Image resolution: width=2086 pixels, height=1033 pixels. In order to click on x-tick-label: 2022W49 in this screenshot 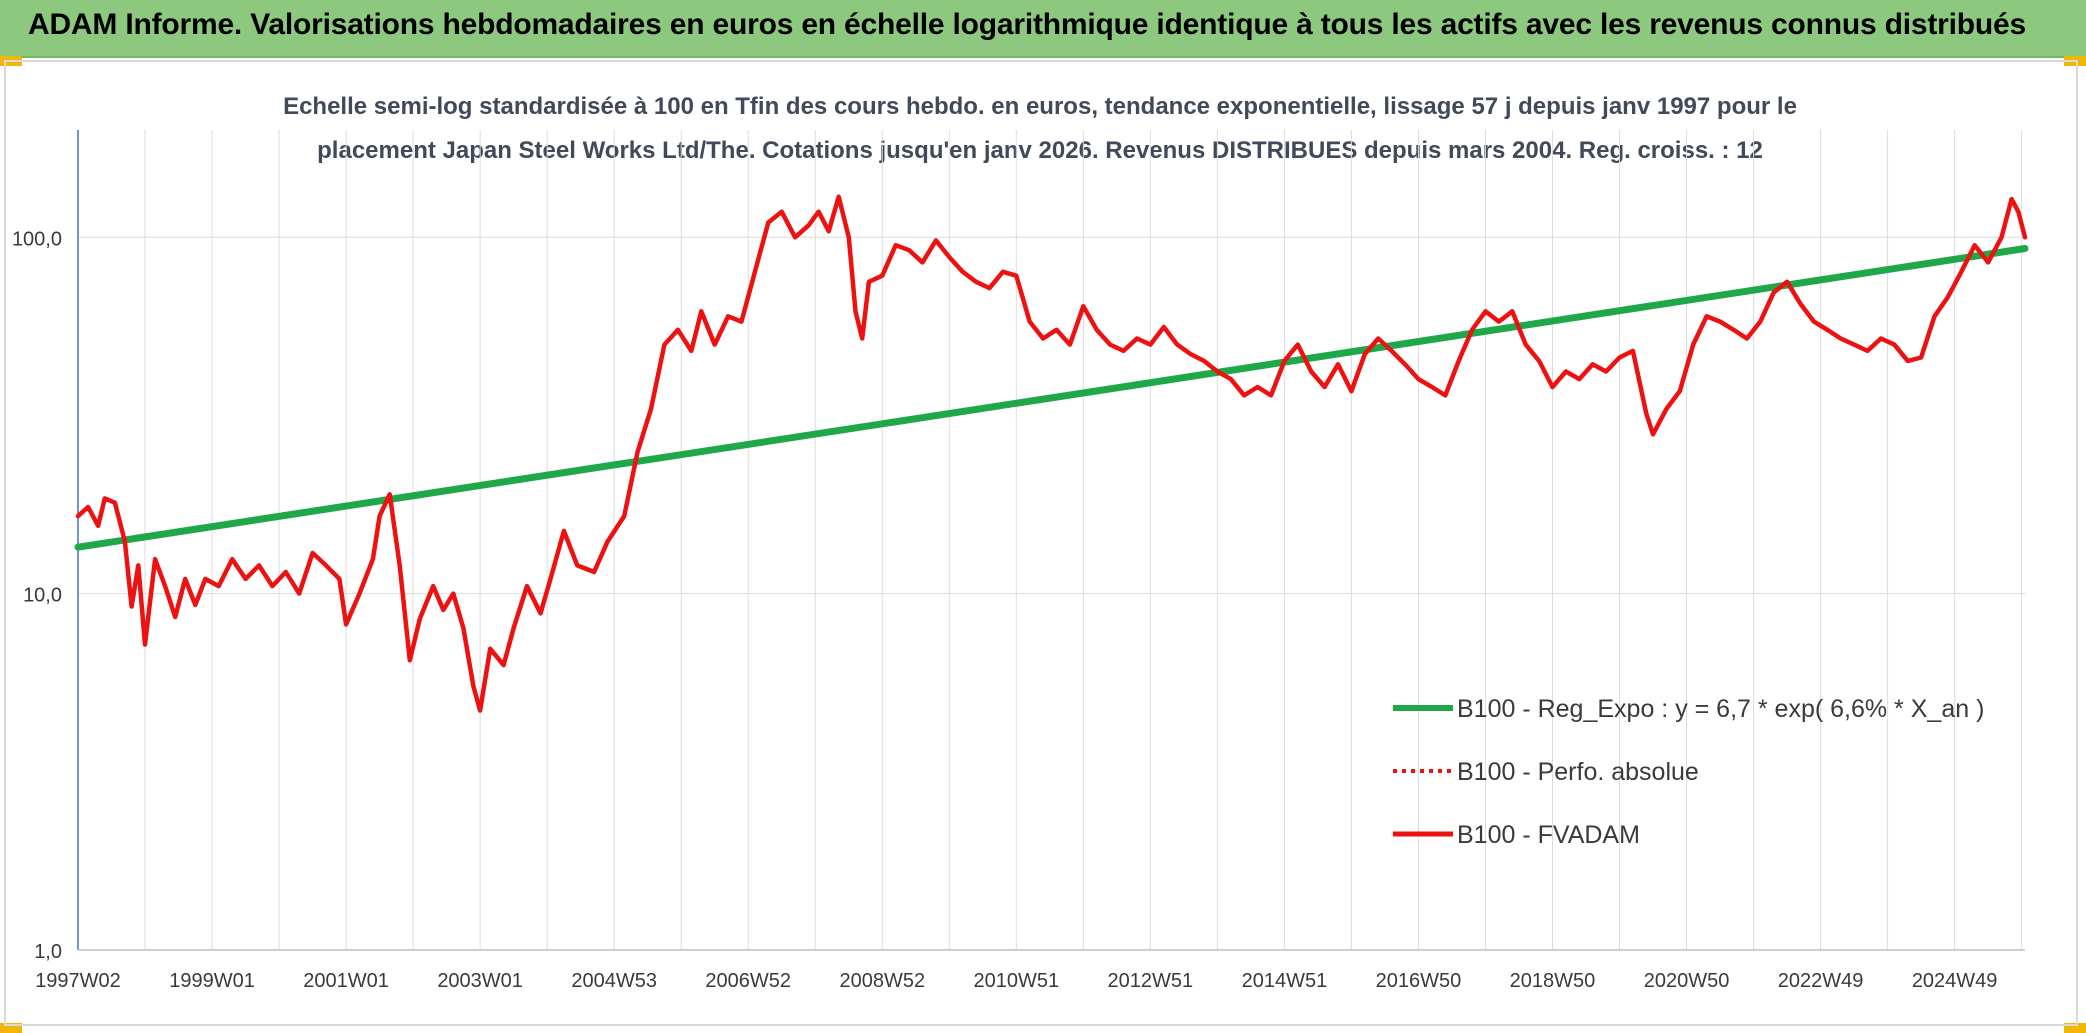, I will do `click(1821, 981)`.